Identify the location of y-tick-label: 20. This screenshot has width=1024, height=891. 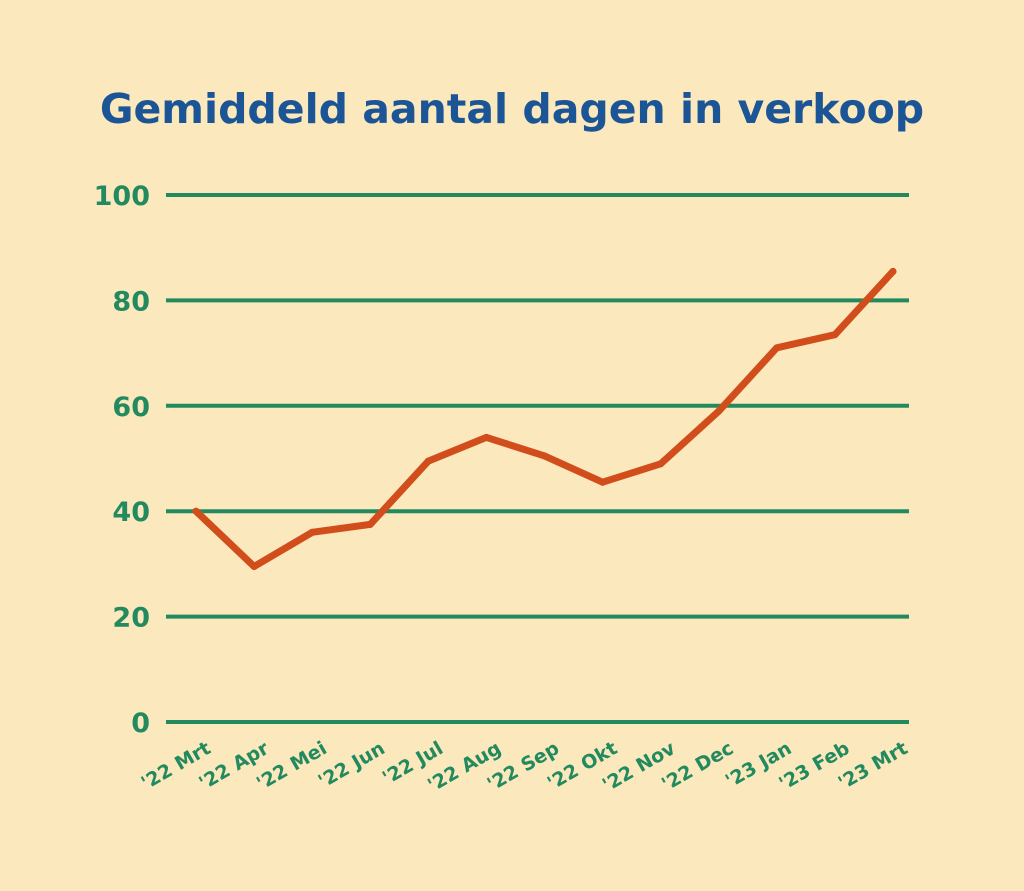
(131, 618).